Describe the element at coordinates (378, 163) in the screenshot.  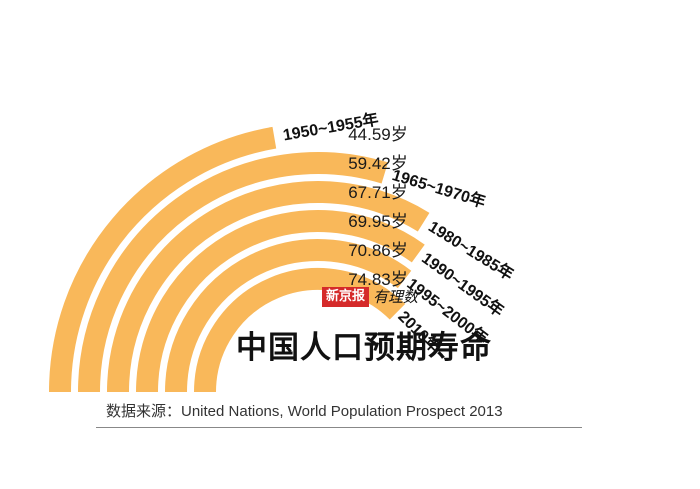
I see `value-label: 59.42岁` at that location.